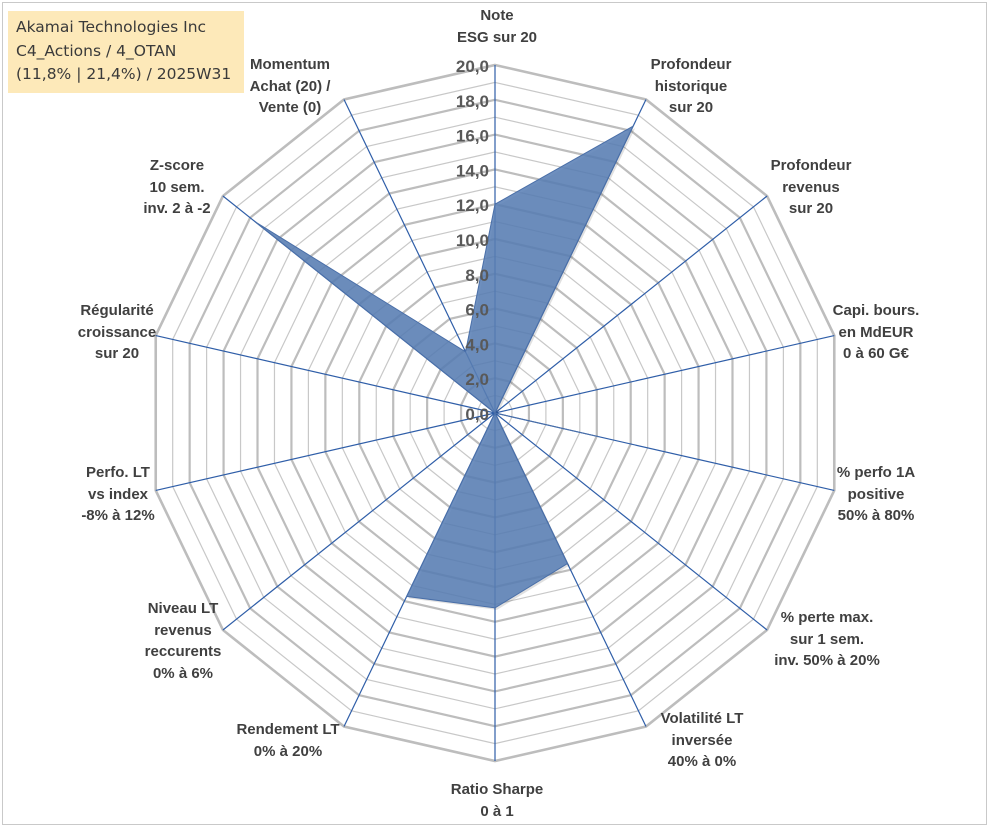  I want to click on tick-label: 20,0, so click(472, 66).